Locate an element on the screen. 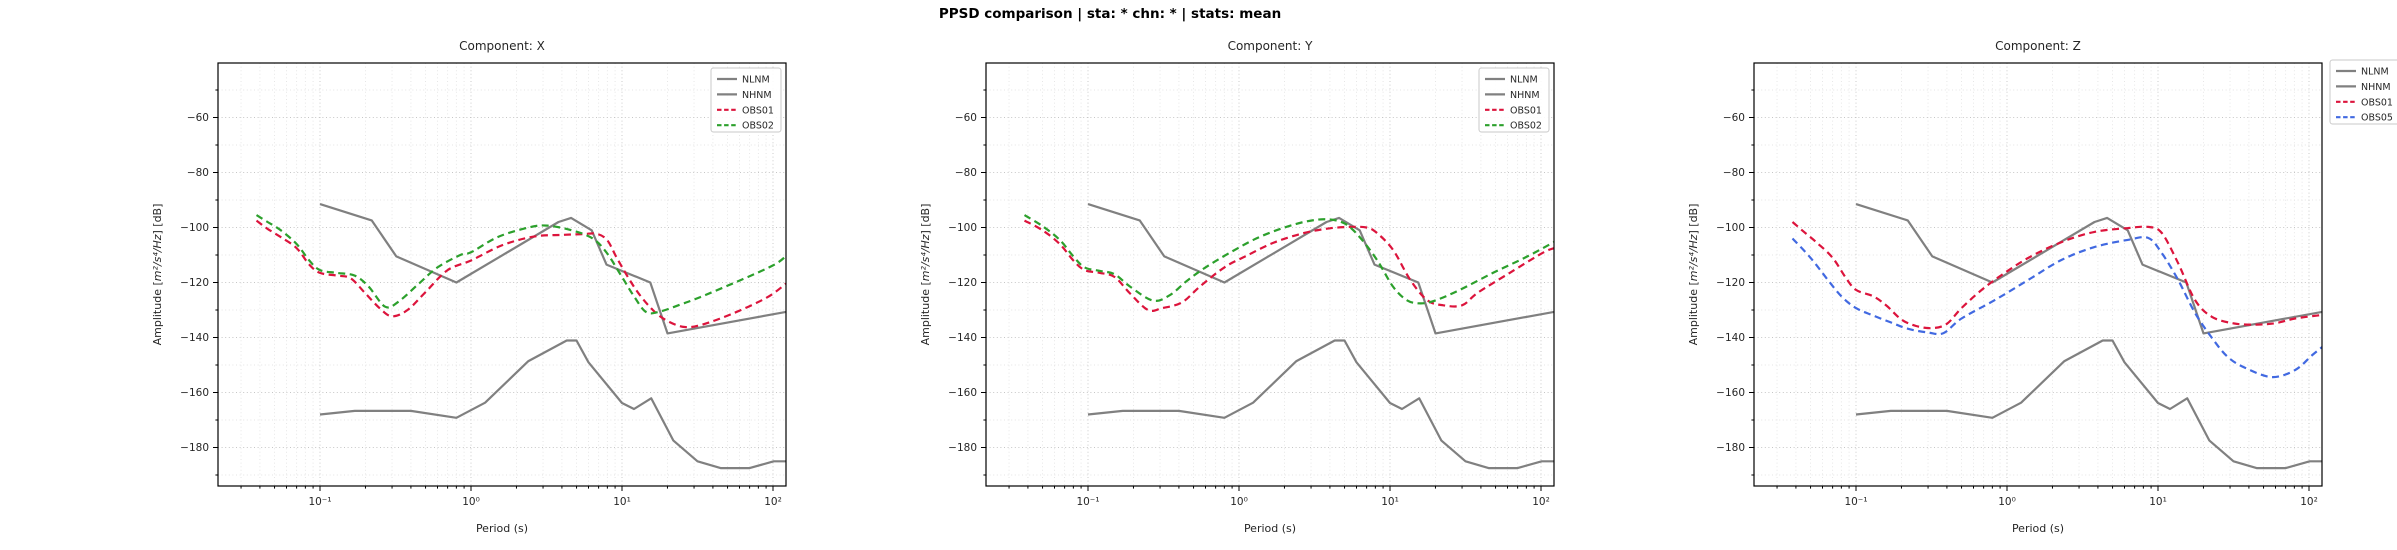 This screenshot has width=2397, height=550. legend: NLNM NHNM OBS01 OBS05 is located at coordinates (2363, 92).